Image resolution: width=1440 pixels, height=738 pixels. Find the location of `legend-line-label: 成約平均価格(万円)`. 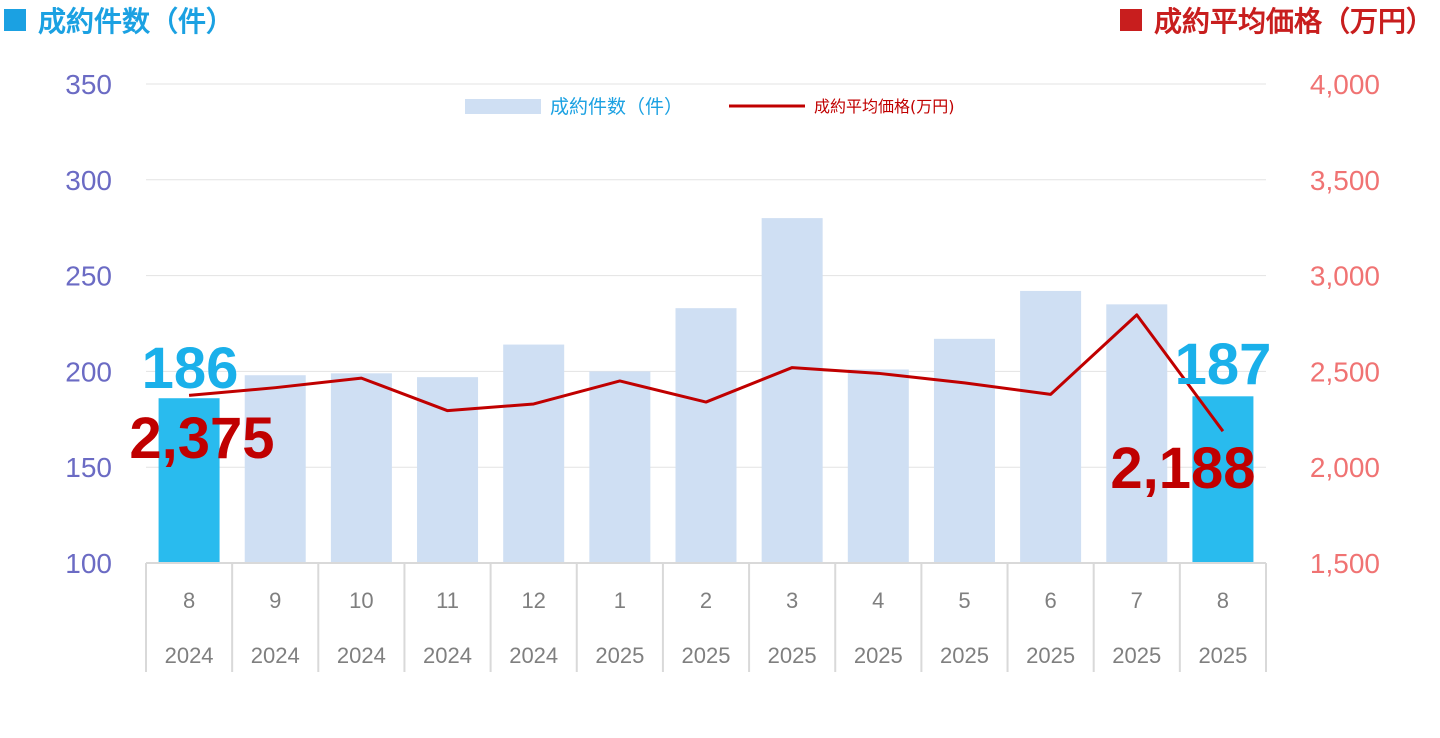

legend-line-label: 成約平均価格(万円) is located at coordinates (884, 106).